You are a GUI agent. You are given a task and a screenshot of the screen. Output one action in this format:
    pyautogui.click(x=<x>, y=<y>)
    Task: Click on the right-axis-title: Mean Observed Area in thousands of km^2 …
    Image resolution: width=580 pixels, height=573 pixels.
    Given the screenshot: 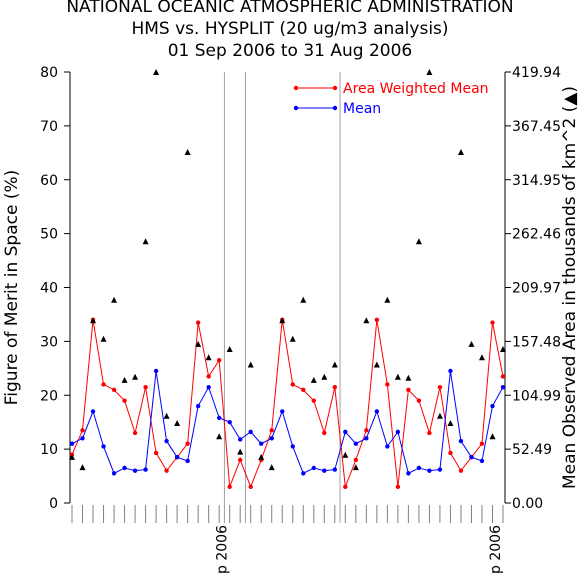 What is the action you would take?
    pyautogui.click(x=570, y=287)
    